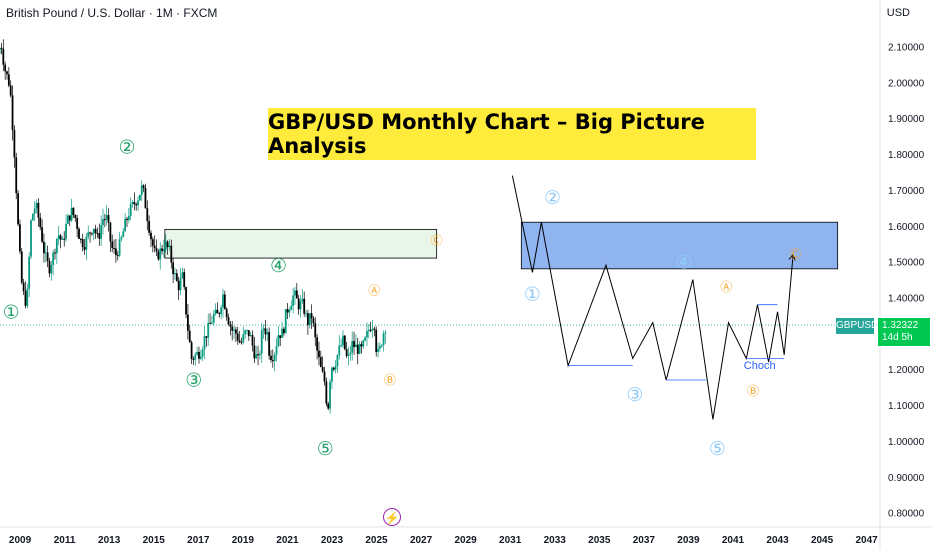  Describe the element at coordinates (906, 478) in the screenshot. I see `y-tick-label: 0.90000` at that location.